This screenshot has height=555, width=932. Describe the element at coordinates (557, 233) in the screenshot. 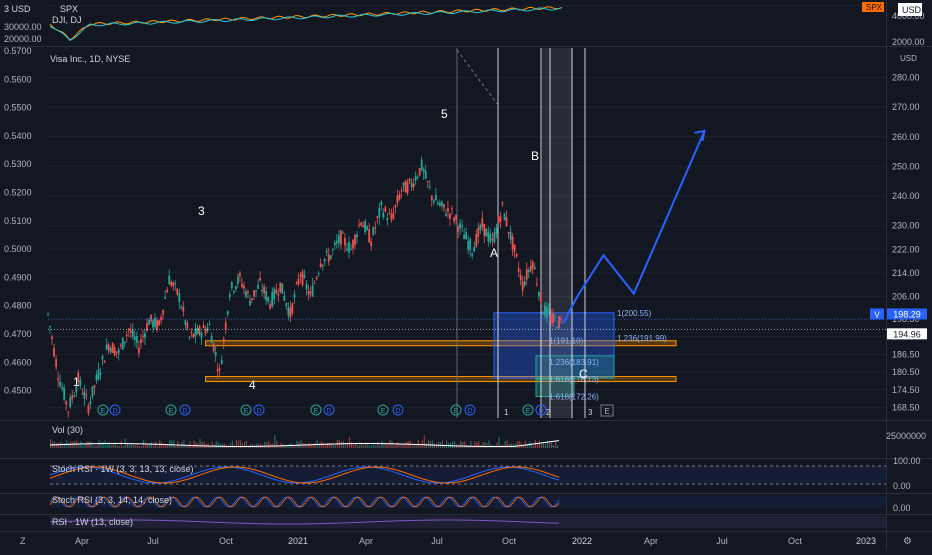

I see `selected-range-shade` at that location.